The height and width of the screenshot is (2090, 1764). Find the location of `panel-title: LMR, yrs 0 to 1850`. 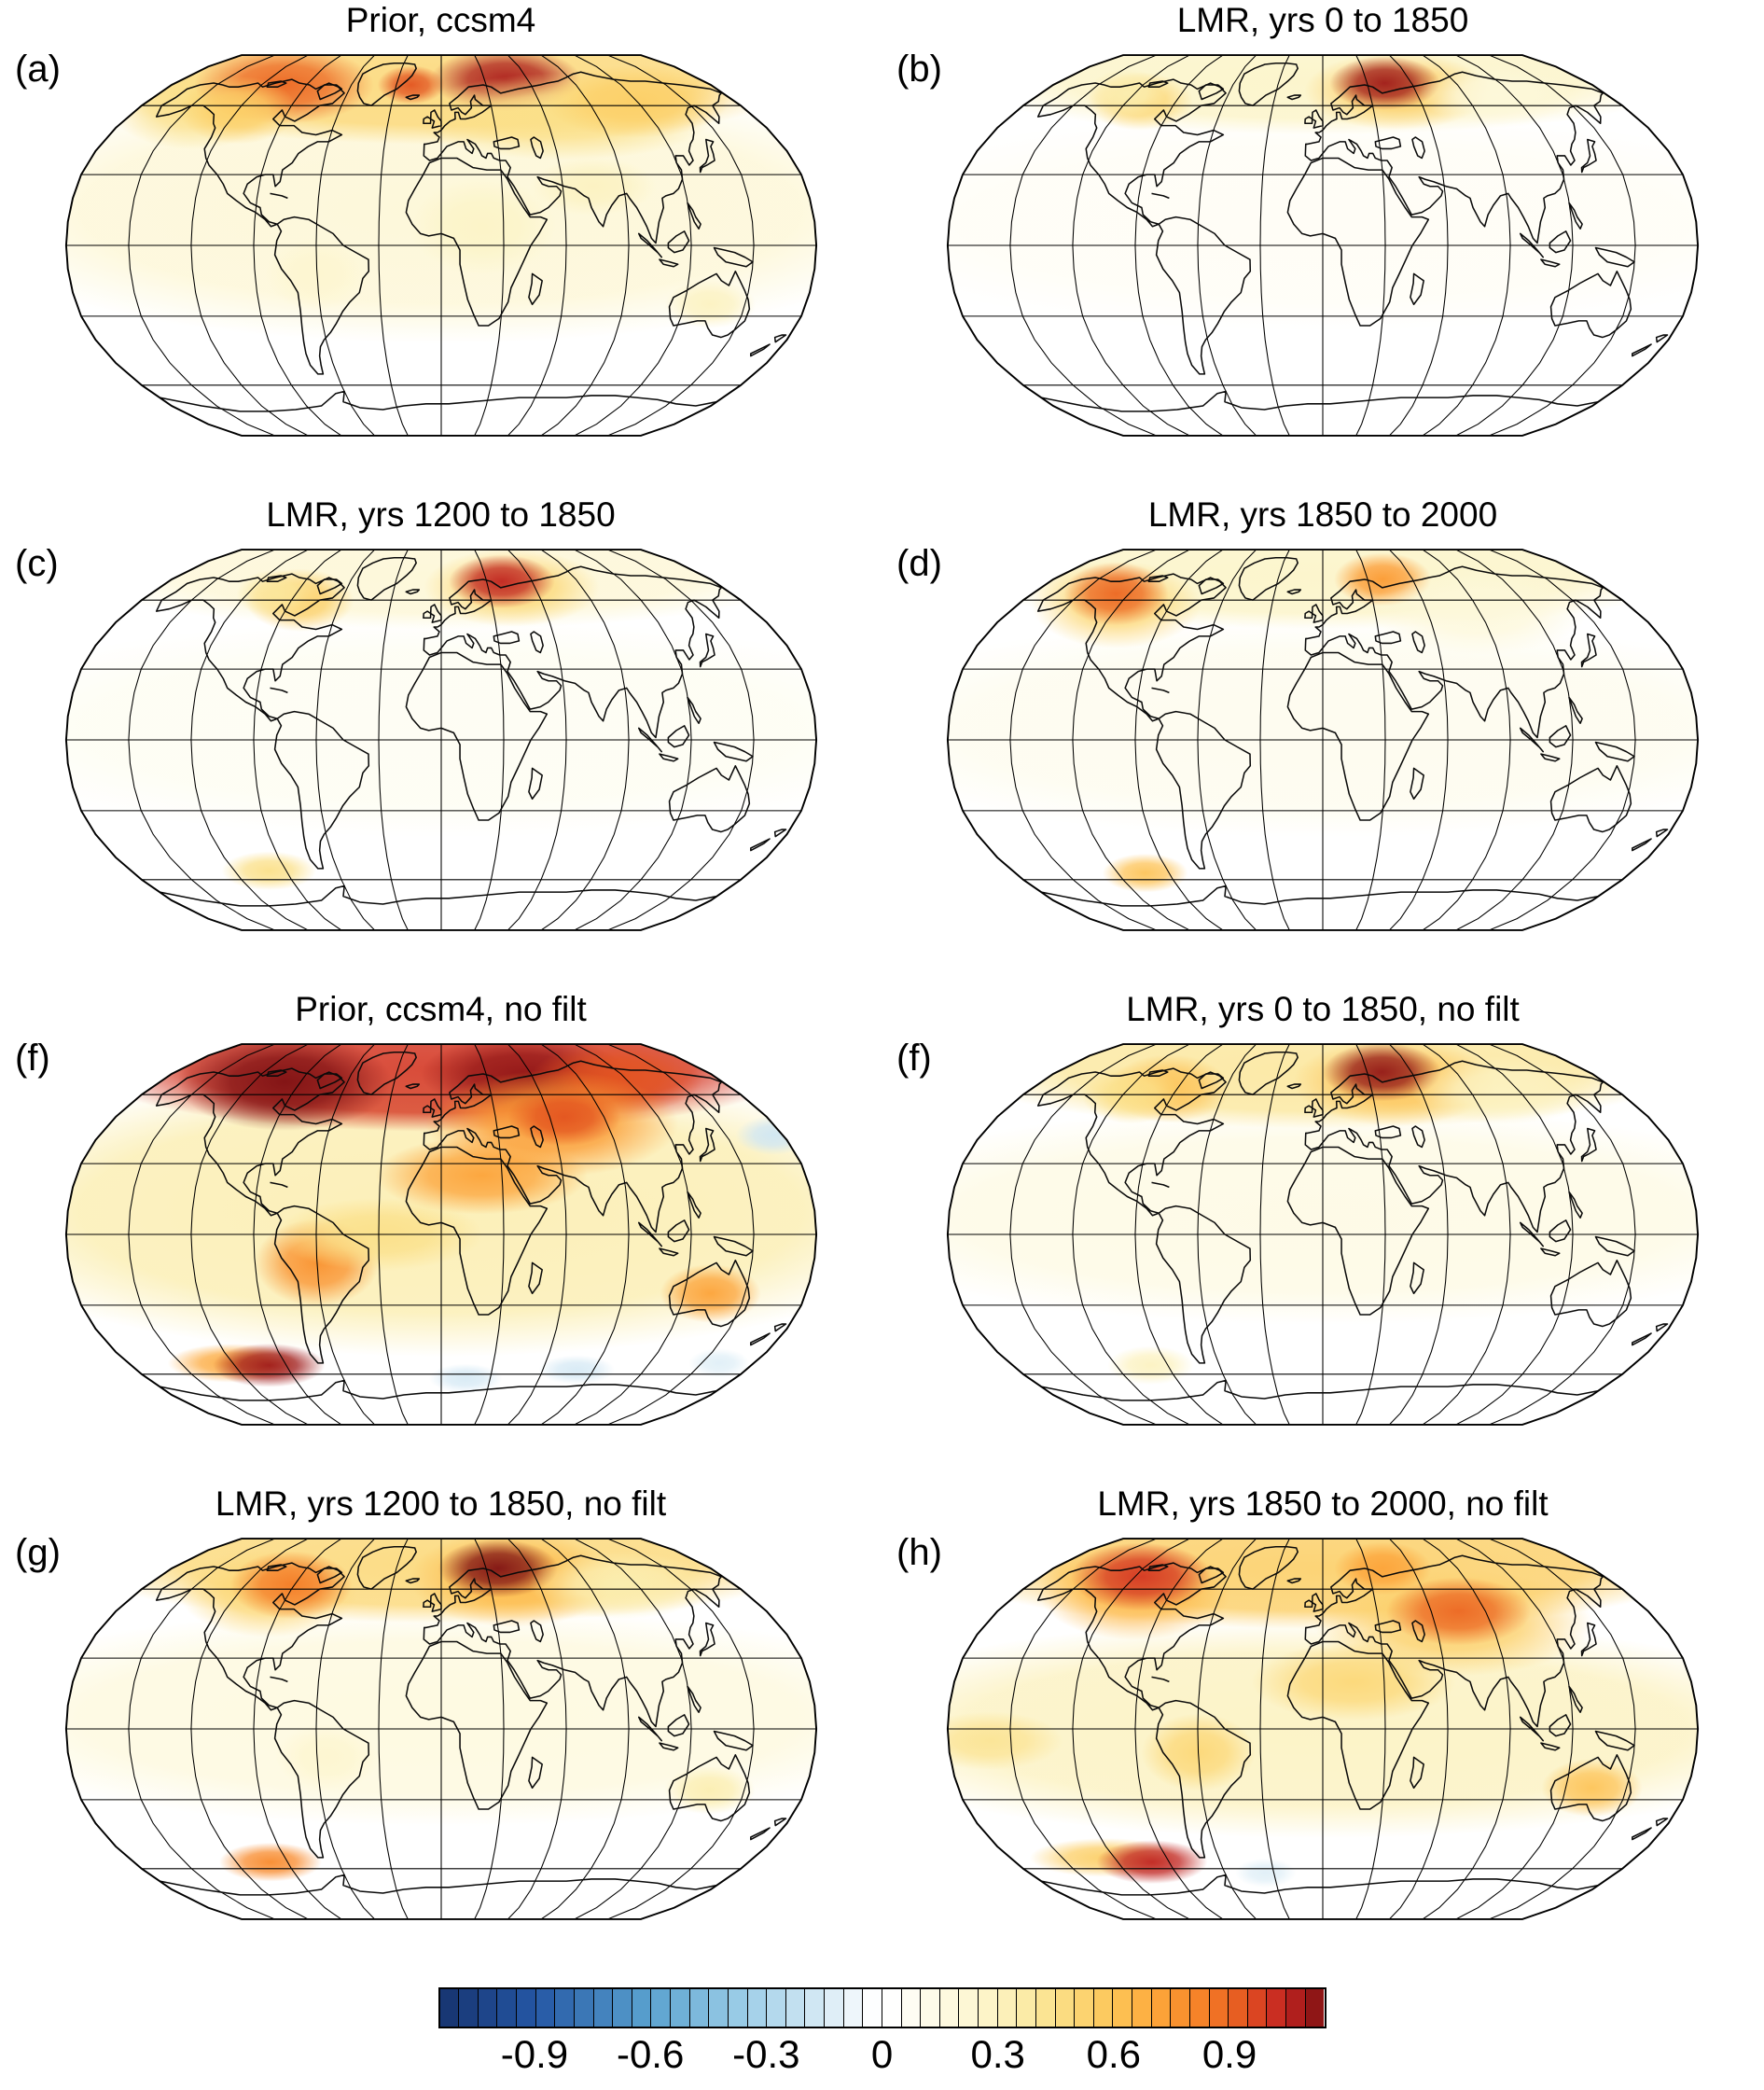

panel-title: LMR, yrs 0 to 1850 is located at coordinates (1322, 20).